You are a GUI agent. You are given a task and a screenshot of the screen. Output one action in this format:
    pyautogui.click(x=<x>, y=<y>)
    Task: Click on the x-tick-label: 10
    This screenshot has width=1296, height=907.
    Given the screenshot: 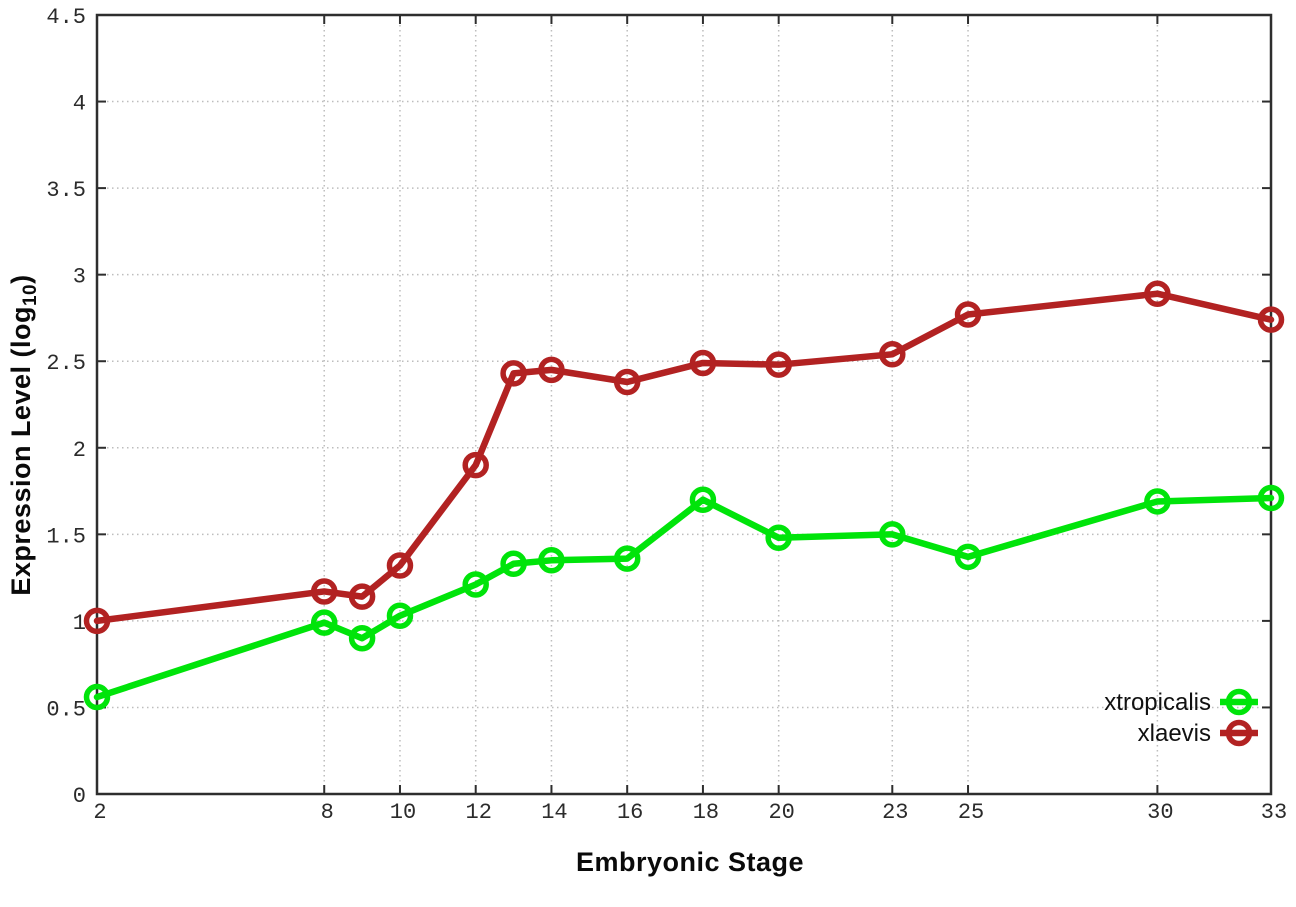 What is the action you would take?
    pyautogui.click(x=403, y=812)
    